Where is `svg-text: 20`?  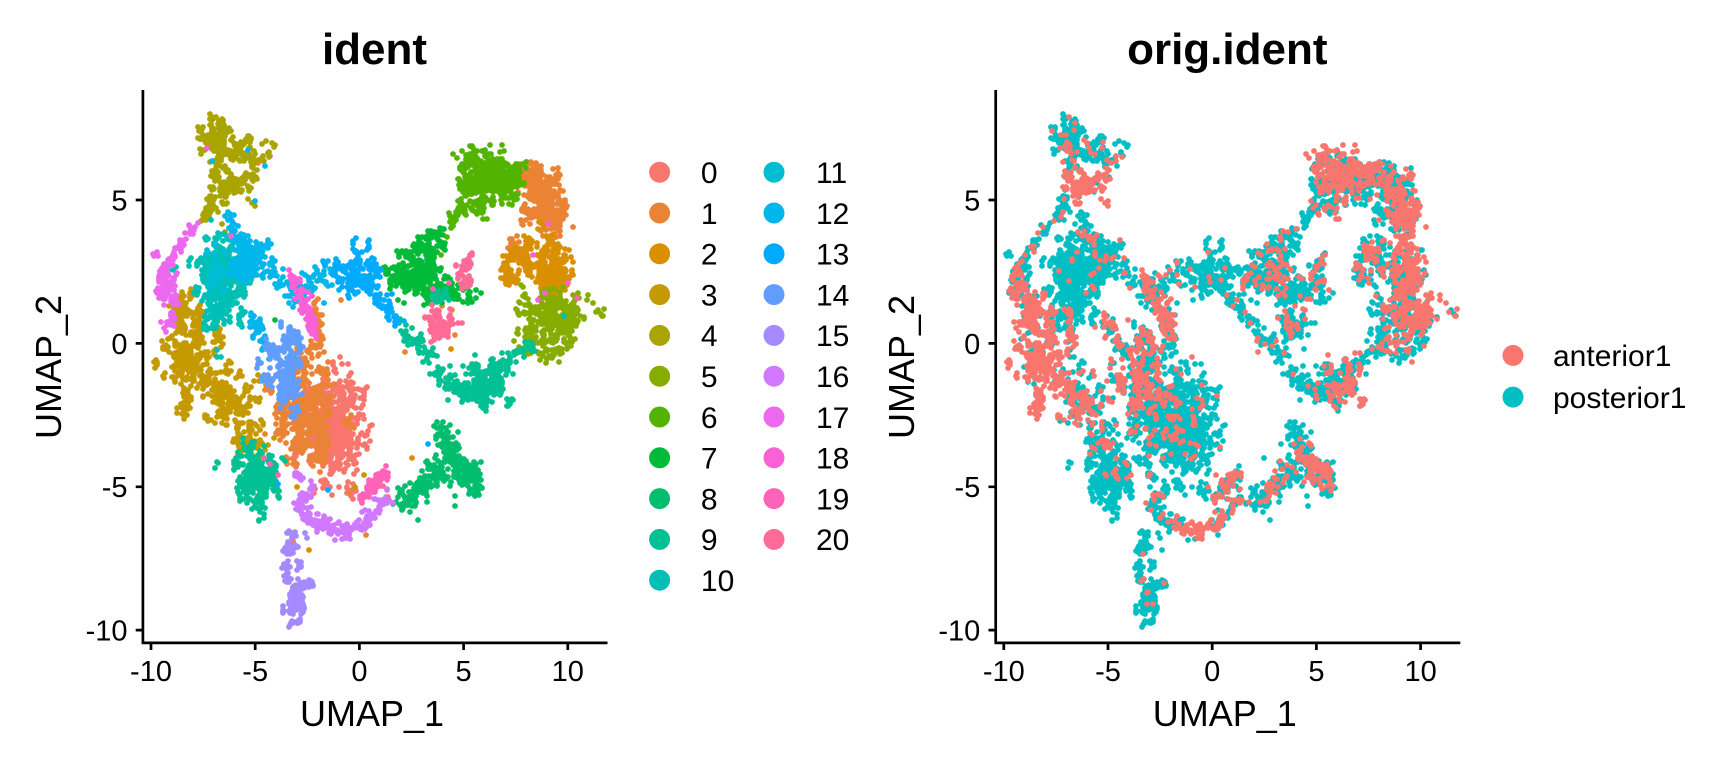 svg-text: 20 is located at coordinates (832, 540).